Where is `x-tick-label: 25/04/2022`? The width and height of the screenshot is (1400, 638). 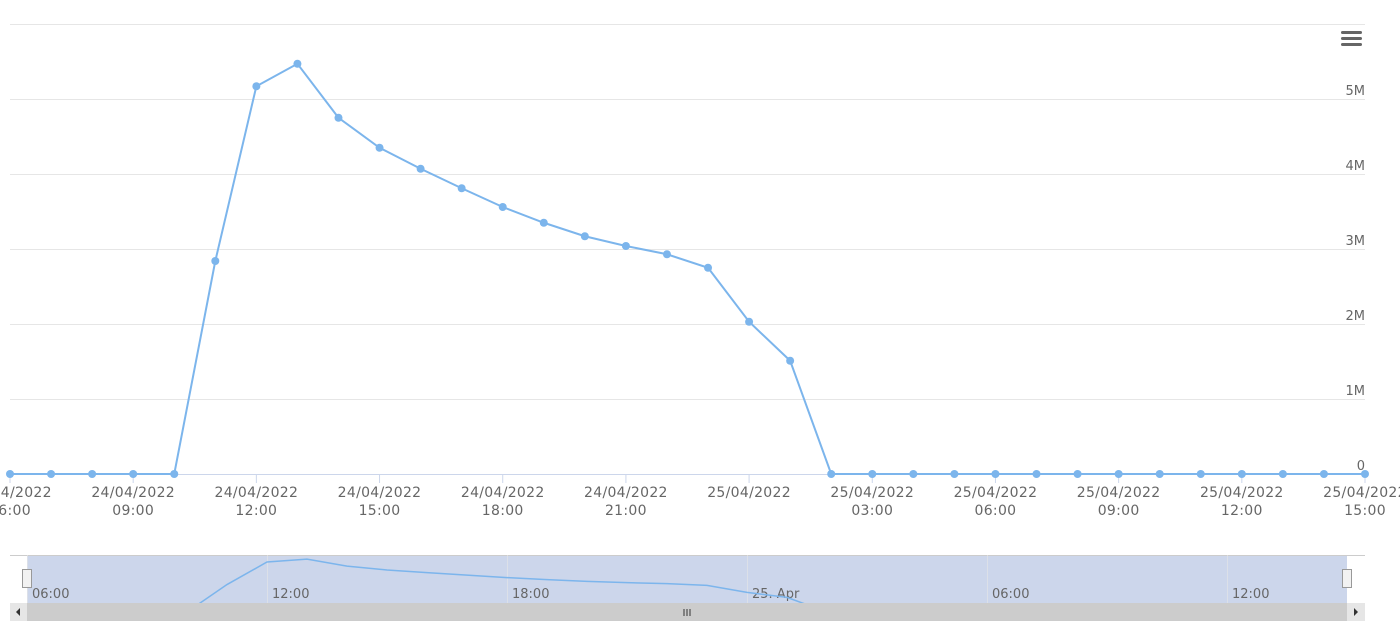 x-tick-label: 25/04/2022 is located at coordinates (749, 493).